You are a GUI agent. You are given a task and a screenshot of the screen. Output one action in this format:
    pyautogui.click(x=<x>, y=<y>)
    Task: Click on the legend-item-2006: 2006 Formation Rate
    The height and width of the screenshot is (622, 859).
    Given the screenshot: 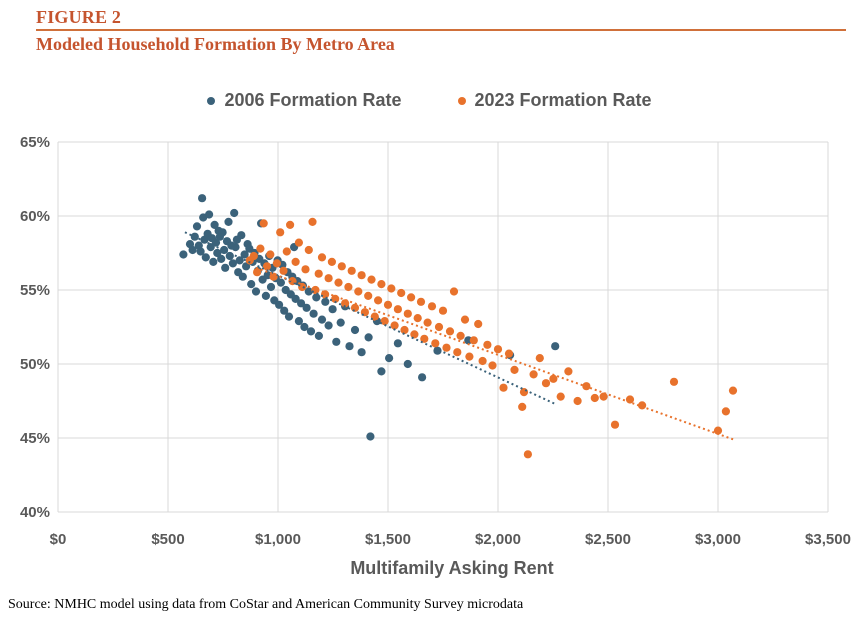 What is the action you would take?
    pyautogui.click(x=304, y=100)
    